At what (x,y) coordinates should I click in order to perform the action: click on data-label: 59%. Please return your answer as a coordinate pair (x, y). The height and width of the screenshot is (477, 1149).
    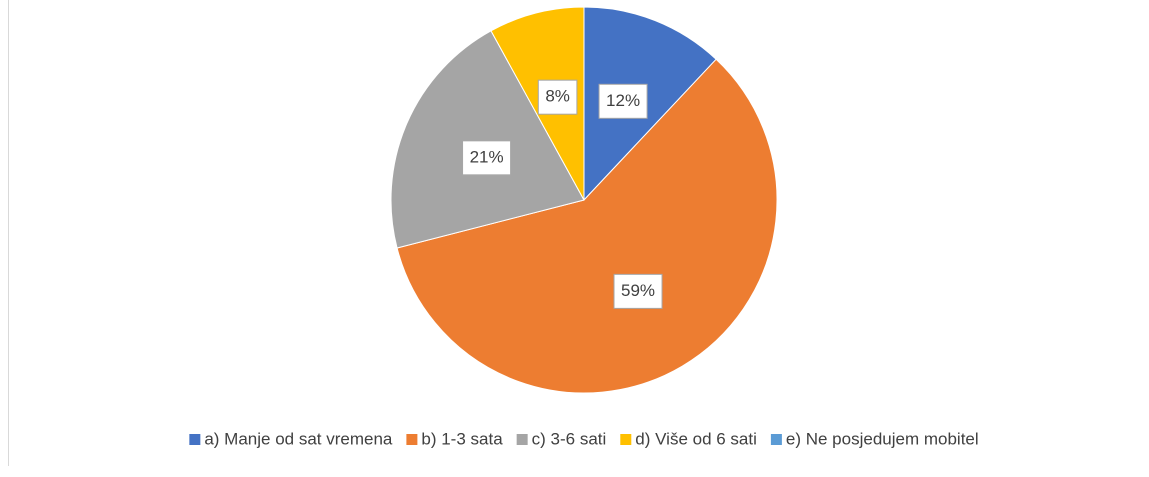
    Looking at the image, I should click on (638, 290).